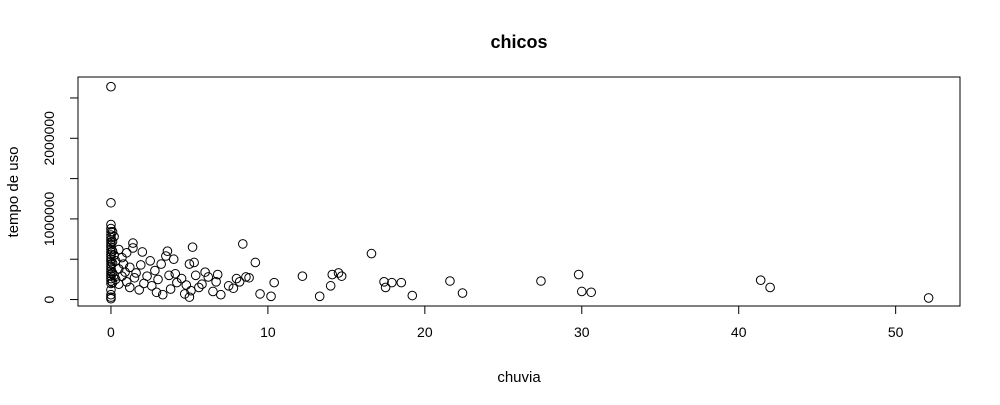 This screenshot has width=1000, height=405. Describe the element at coordinates (49, 138) in the screenshot. I see `y-tick-label: 2000000` at that location.